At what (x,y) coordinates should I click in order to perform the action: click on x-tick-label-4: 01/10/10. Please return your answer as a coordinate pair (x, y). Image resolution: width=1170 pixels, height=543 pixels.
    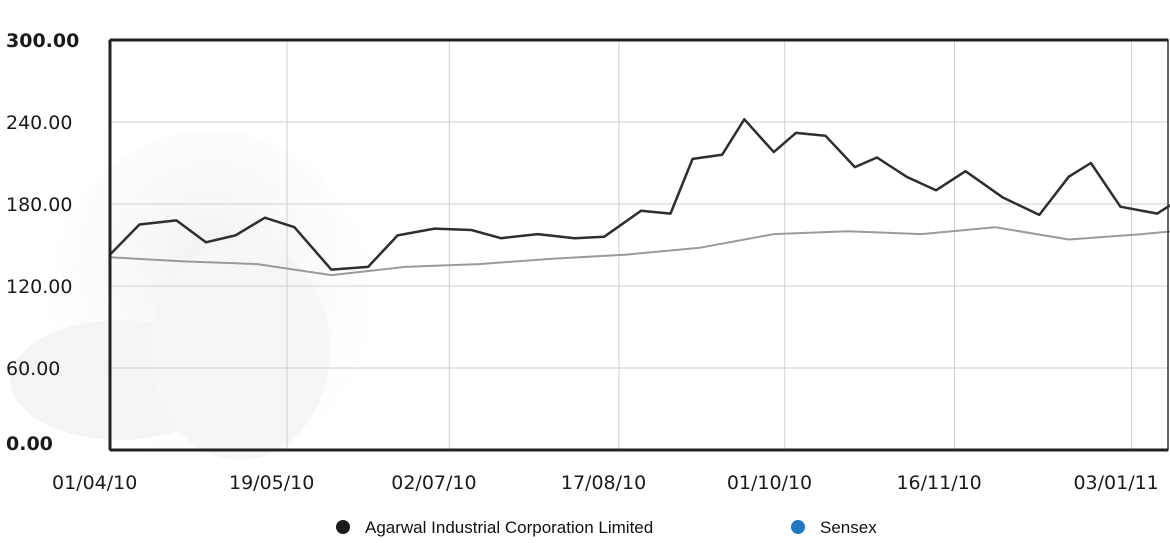
    Looking at the image, I should click on (769, 483).